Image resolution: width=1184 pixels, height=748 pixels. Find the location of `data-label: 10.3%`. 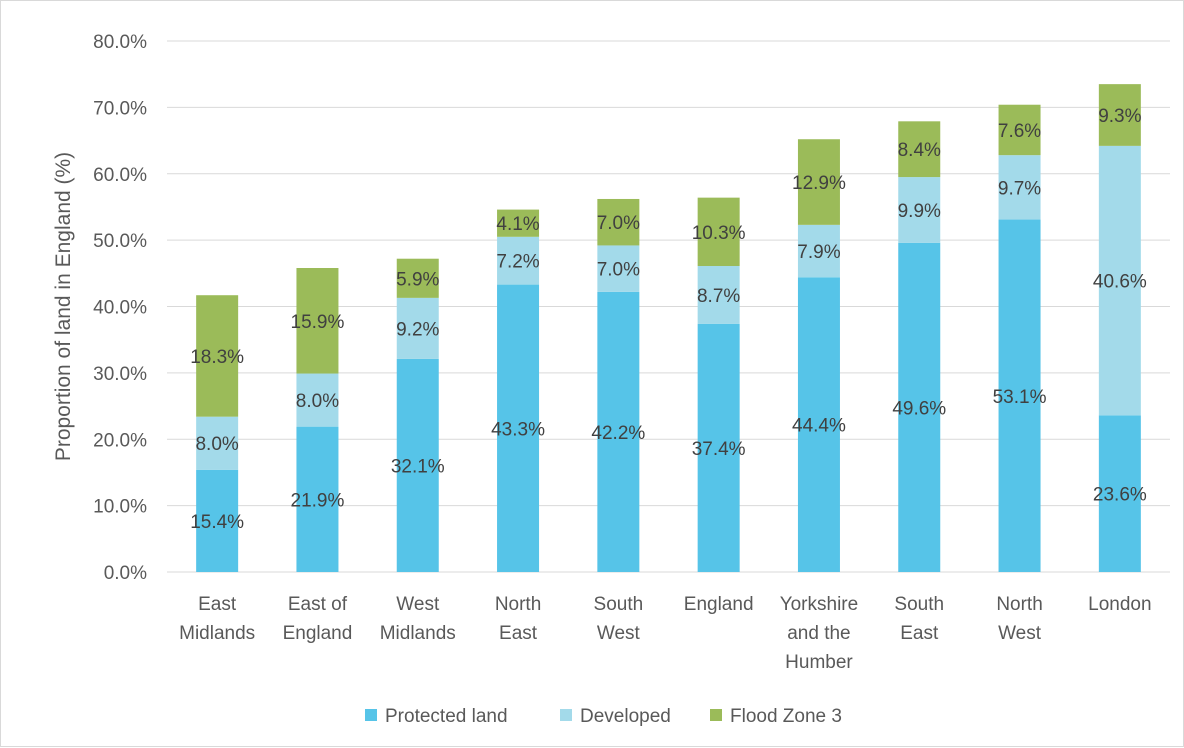

data-label: 10.3% is located at coordinates (719, 233).